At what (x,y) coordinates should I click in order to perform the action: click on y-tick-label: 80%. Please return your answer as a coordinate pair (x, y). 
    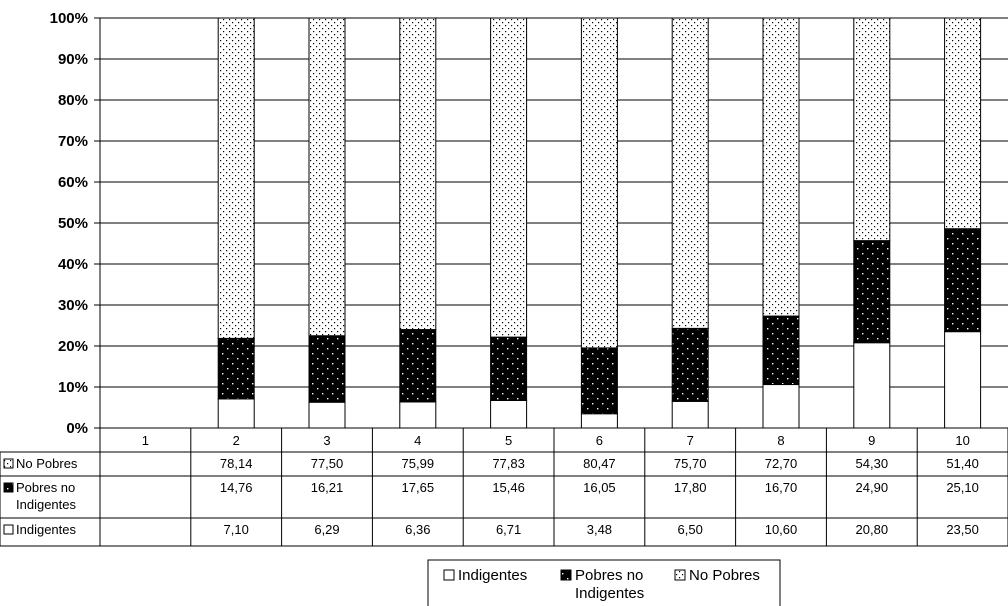
    Looking at the image, I should click on (73, 100).